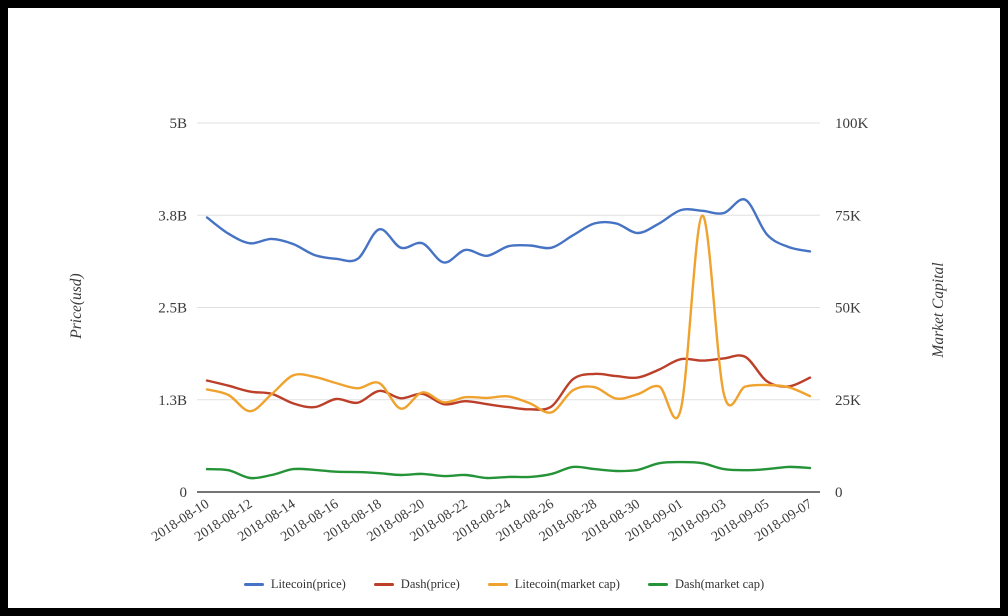 Image resolution: width=1008 pixels, height=616 pixels. I want to click on legend-label: Dash(market cap), so click(719, 584).